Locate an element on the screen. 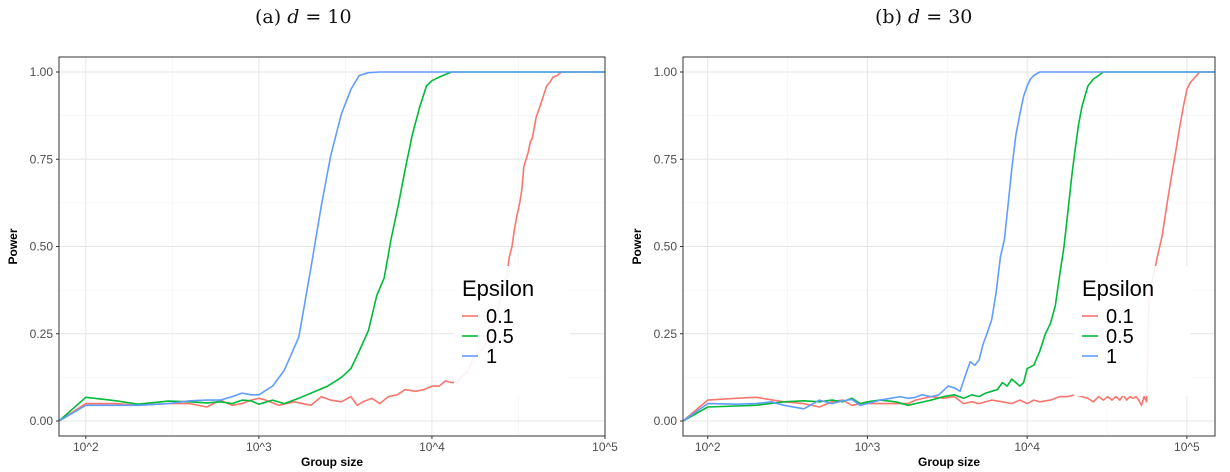 Image resolution: width=1230 pixels, height=472 pixels. caption-panel-b: (b) d = 30 is located at coordinates (924, 17).